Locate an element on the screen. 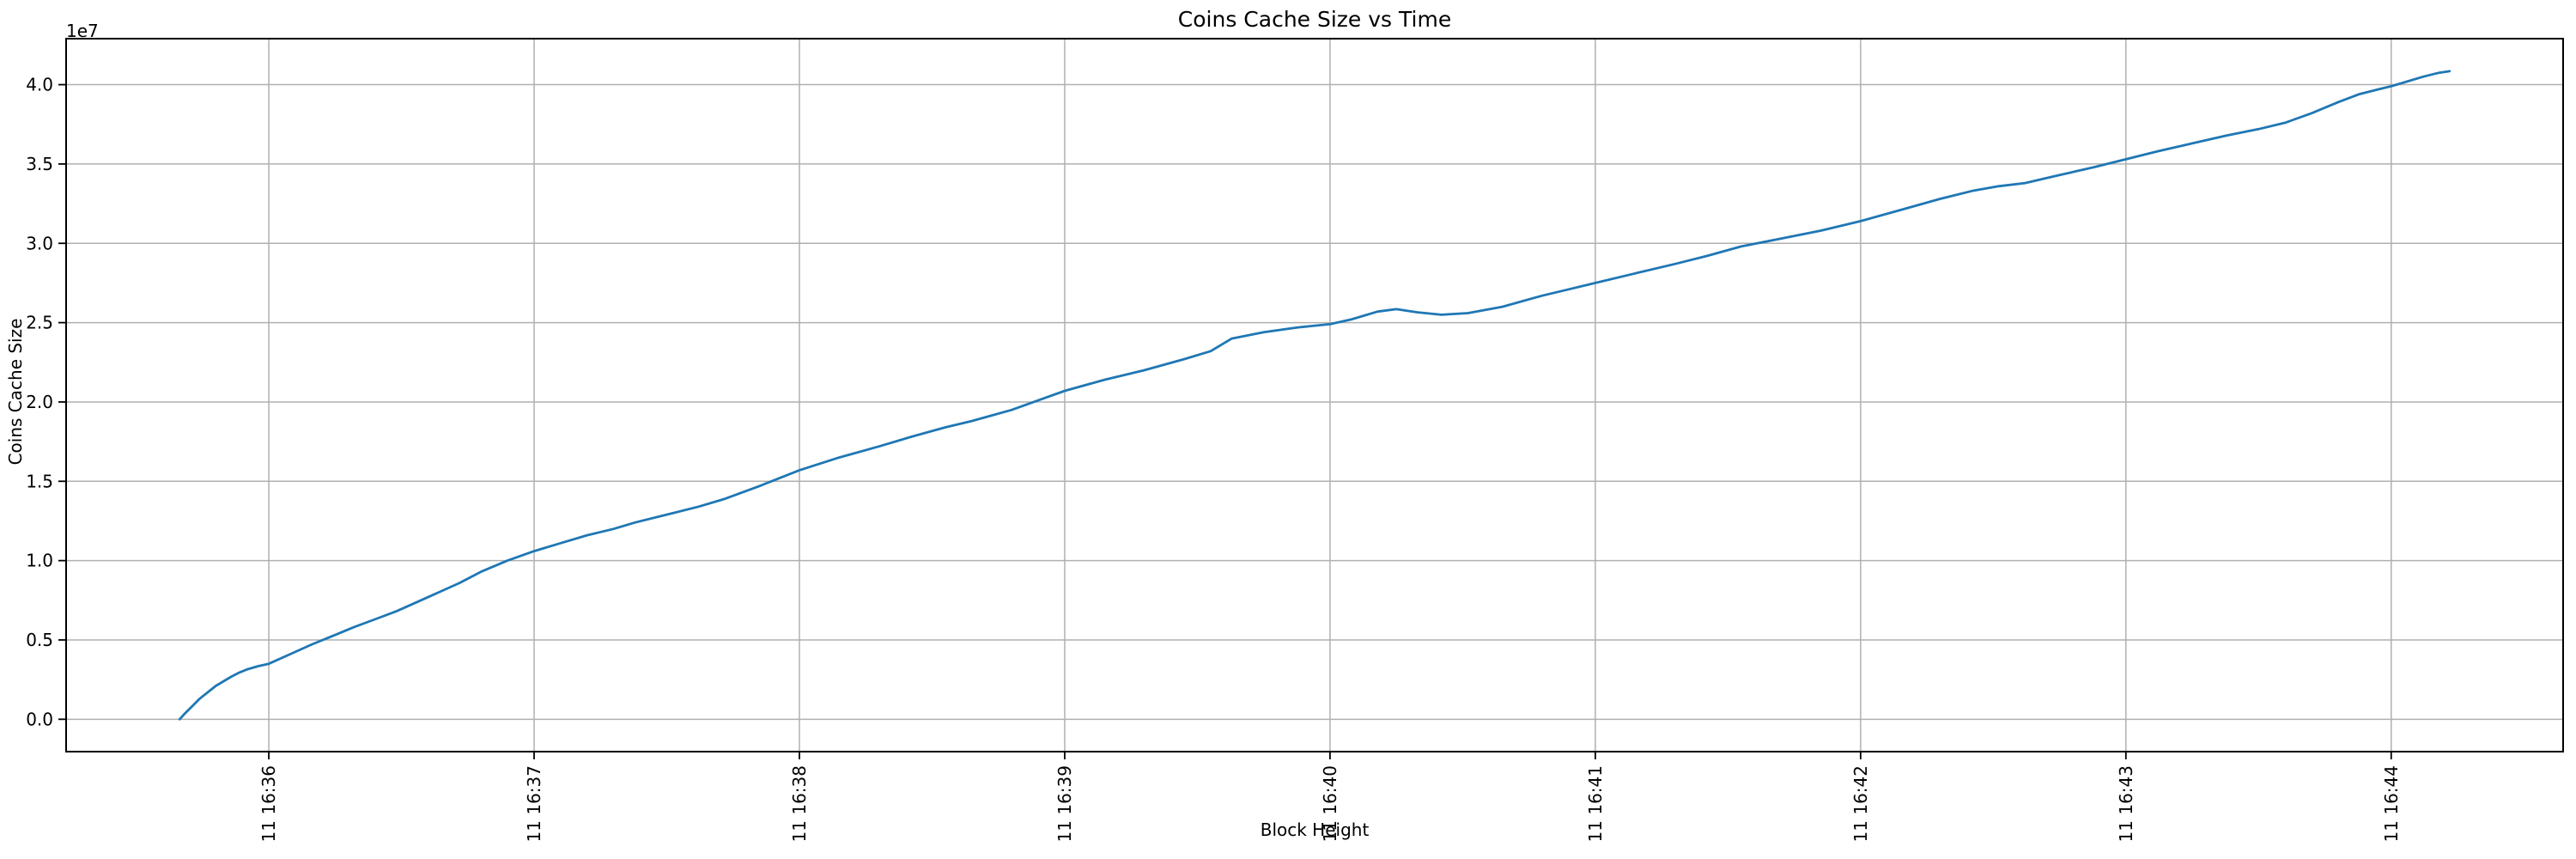 This screenshot has height=859, width=2576. x-tick-label: 11 16:43 is located at coordinates (2126, 804).